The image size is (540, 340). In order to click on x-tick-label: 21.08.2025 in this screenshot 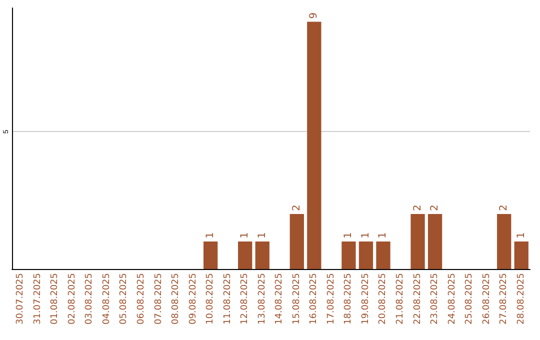, I will do `click(401, 299)`.